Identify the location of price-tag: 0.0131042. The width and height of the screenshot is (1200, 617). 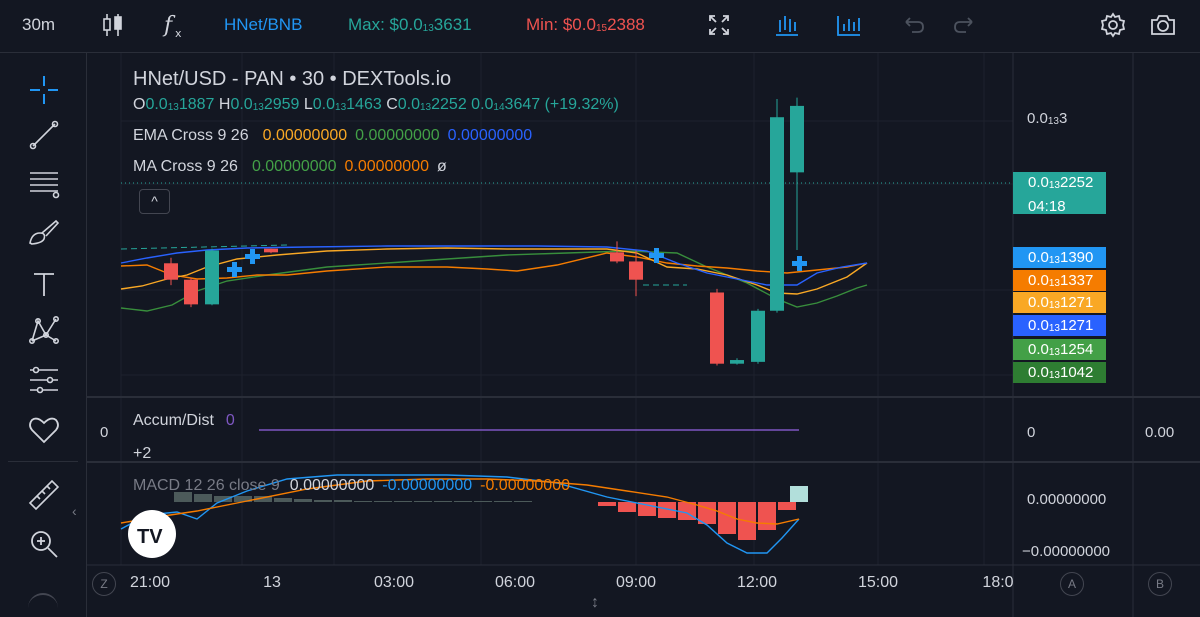
(1059, 372).